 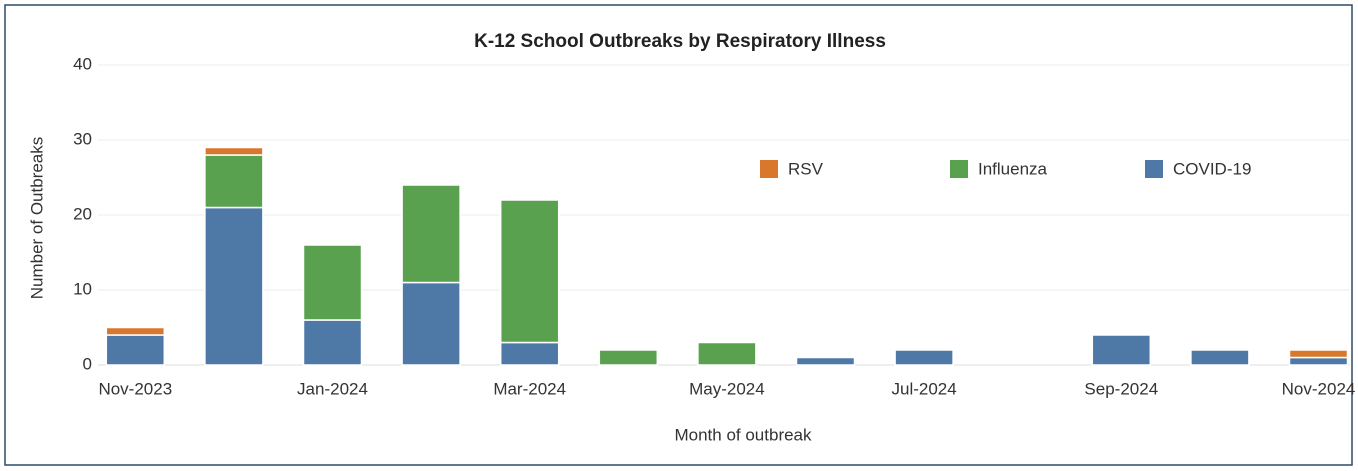 I want to click on legend-label: COVID-19, so click(x=1212, y=168).